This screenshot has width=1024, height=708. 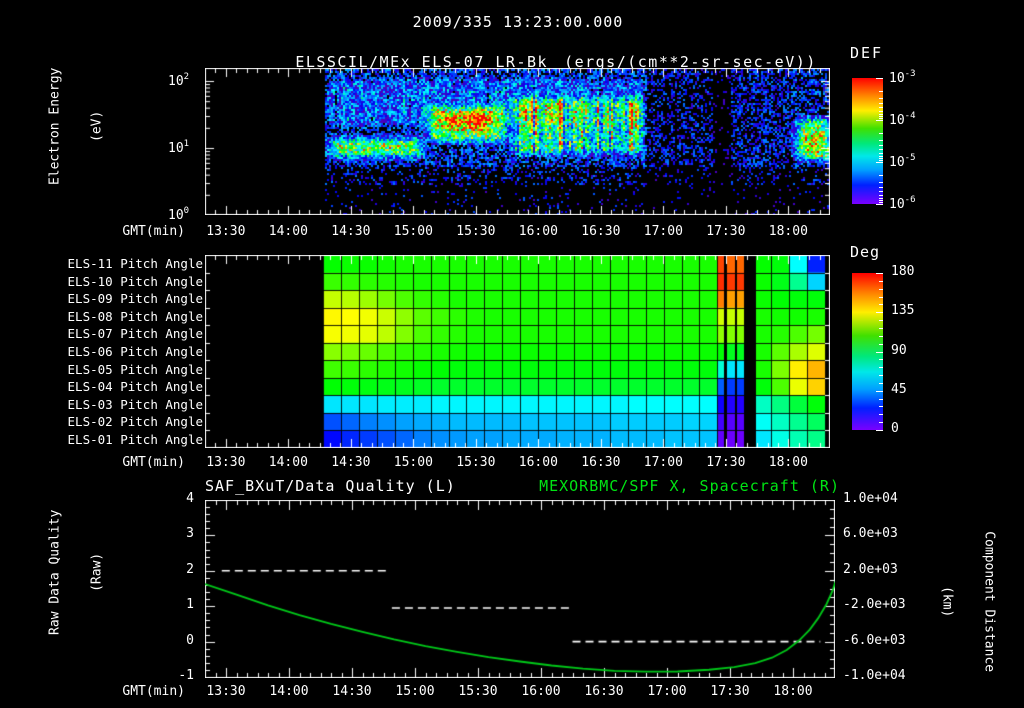 What do you see at coordinates (903, 271) in the screenshot?
I see `deg-cbar-tick-label: 180` at bounding box center [903, 271].